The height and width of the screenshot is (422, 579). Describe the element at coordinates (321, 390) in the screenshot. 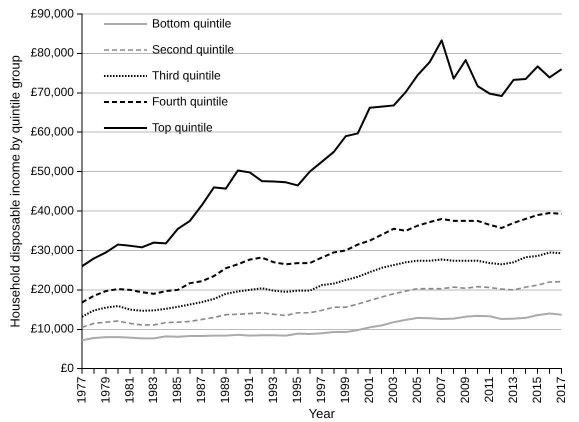

I see `x-tick-label: 1997` at that location.